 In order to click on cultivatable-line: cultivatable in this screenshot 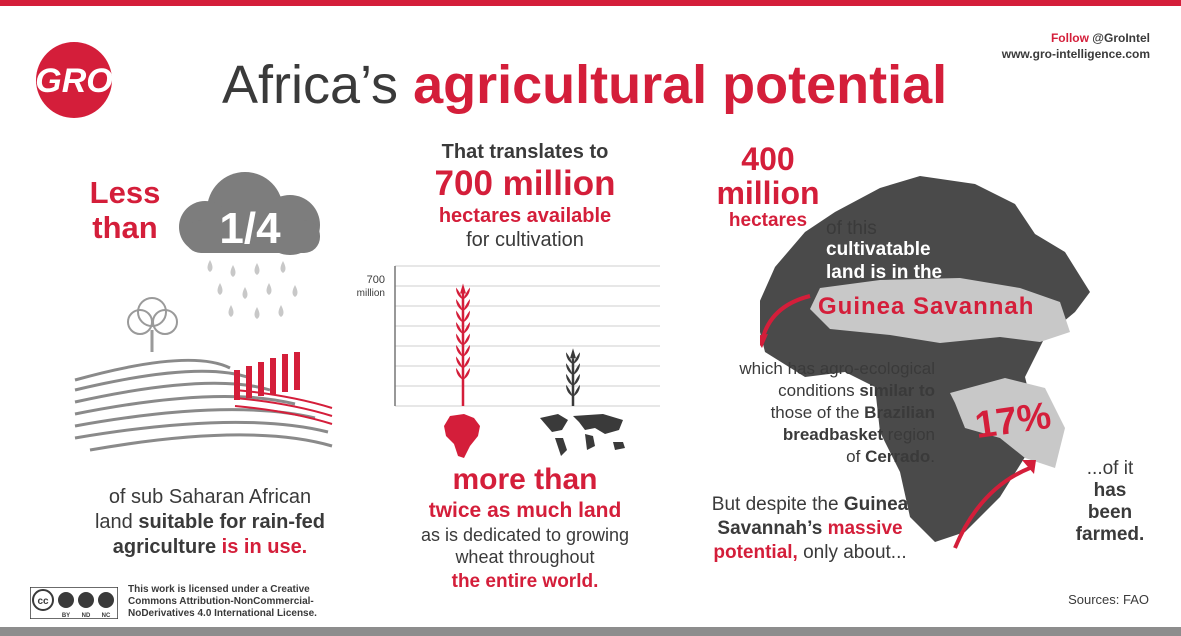, I will do `click(878, 249)`.